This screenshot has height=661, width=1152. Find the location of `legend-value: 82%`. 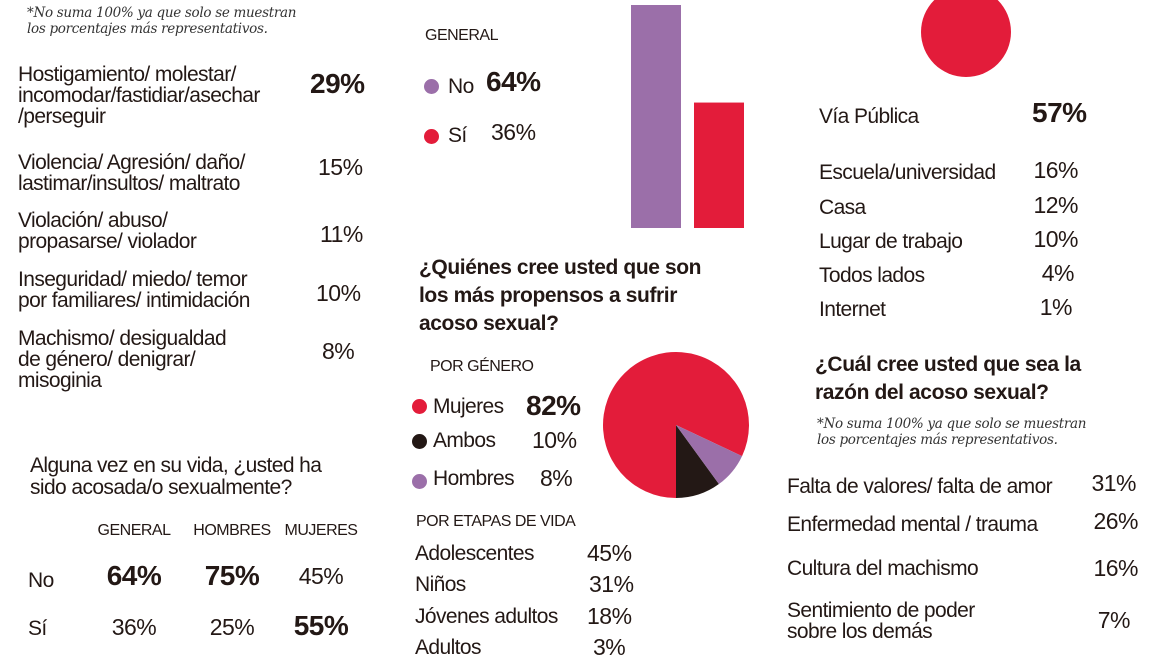

legend-value: 82% is located at coordinates (553, 405).